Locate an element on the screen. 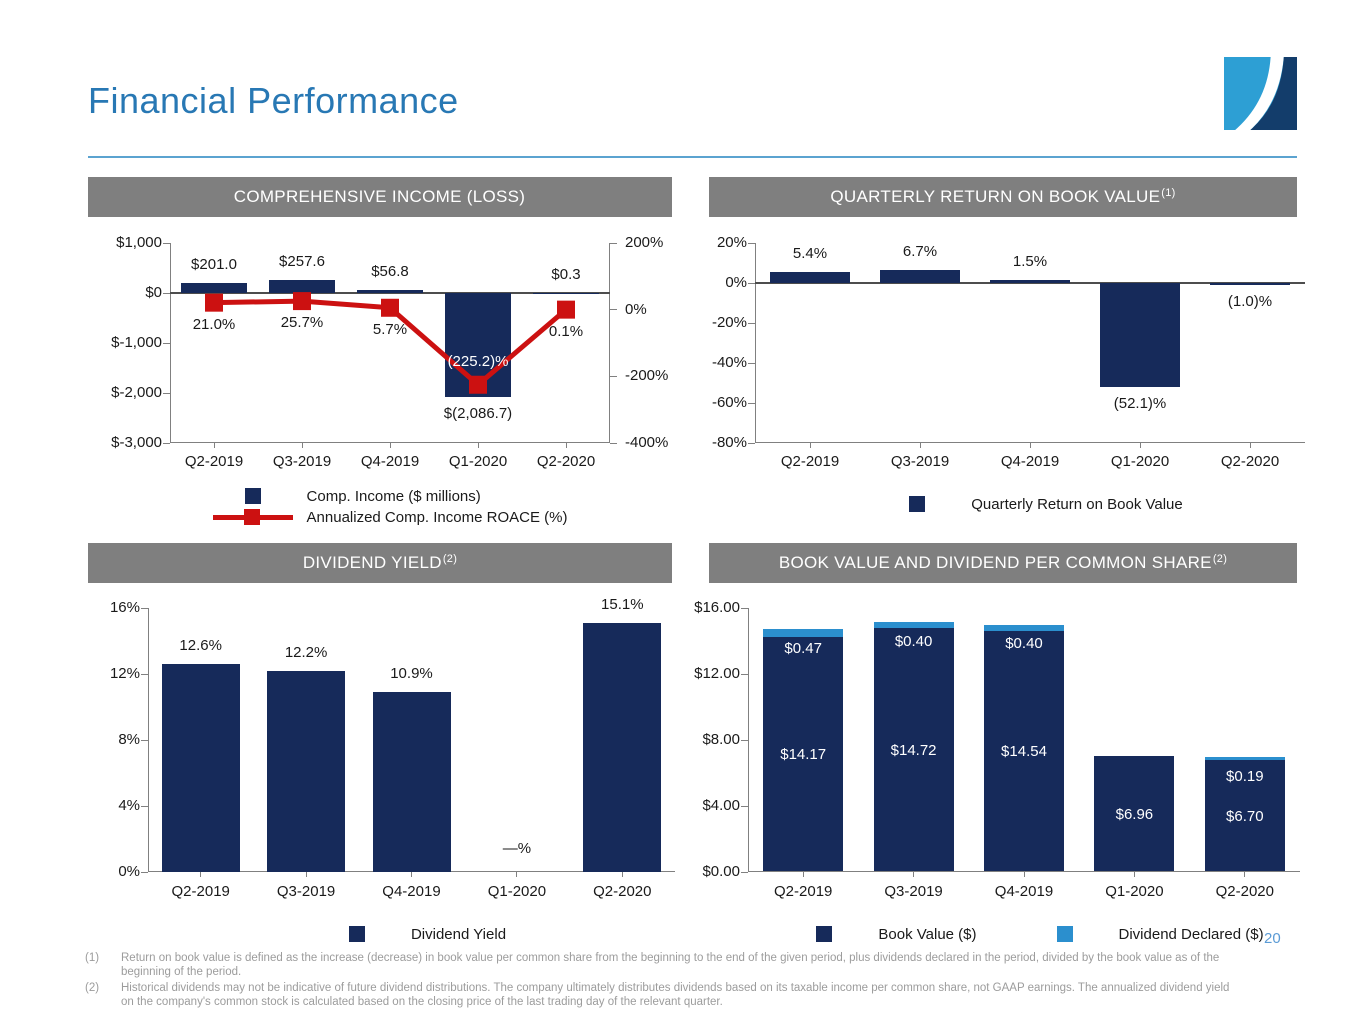  bar-label: (52.1)% is located at coordinates (1140, 404).